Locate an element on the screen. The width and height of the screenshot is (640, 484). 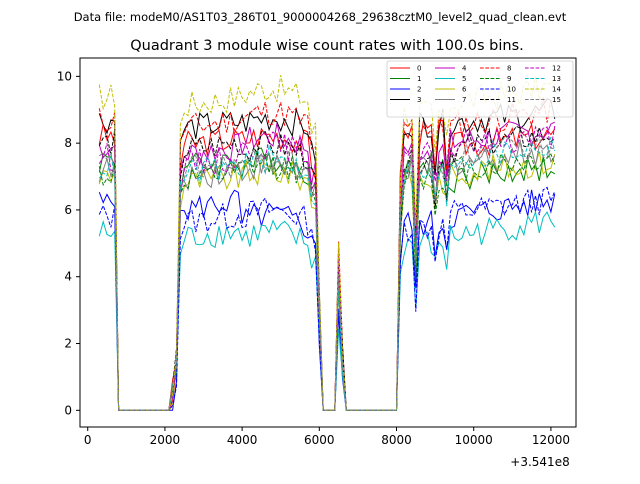
y-tick-label: 10 is located at coordinates (64, 76).